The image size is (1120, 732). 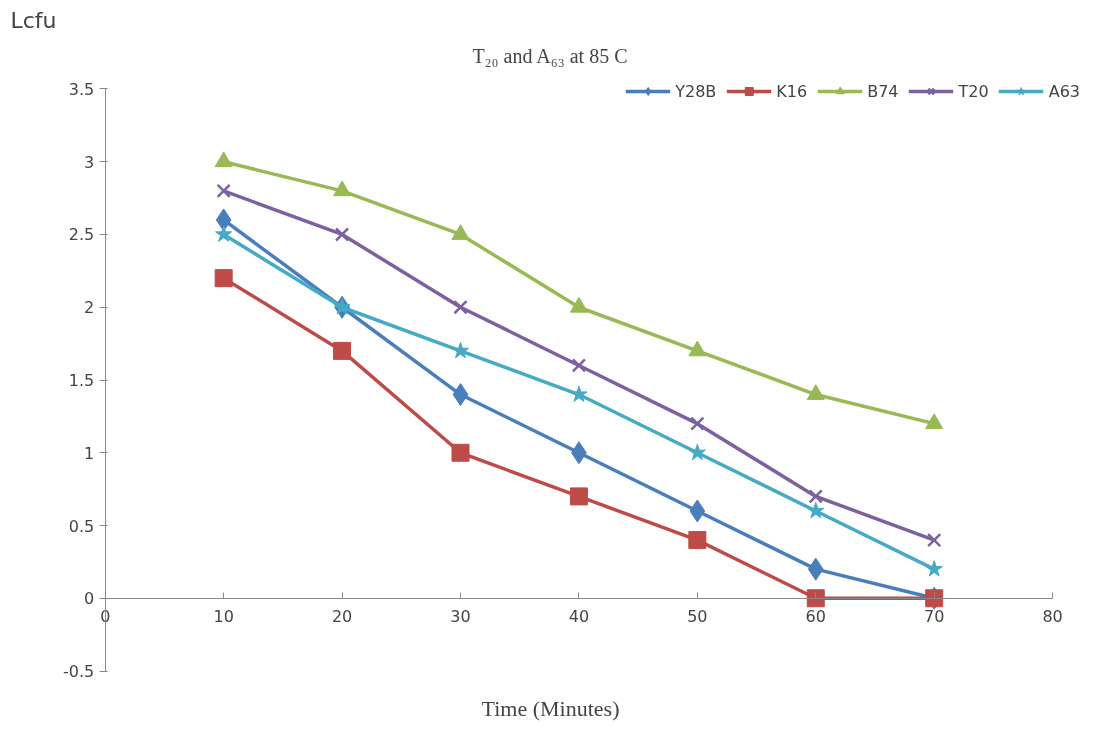 What do you see at coordinates (934, 617) in the screenshot?
I see `x-tick-label: 70` at bounding box center [934, 617].